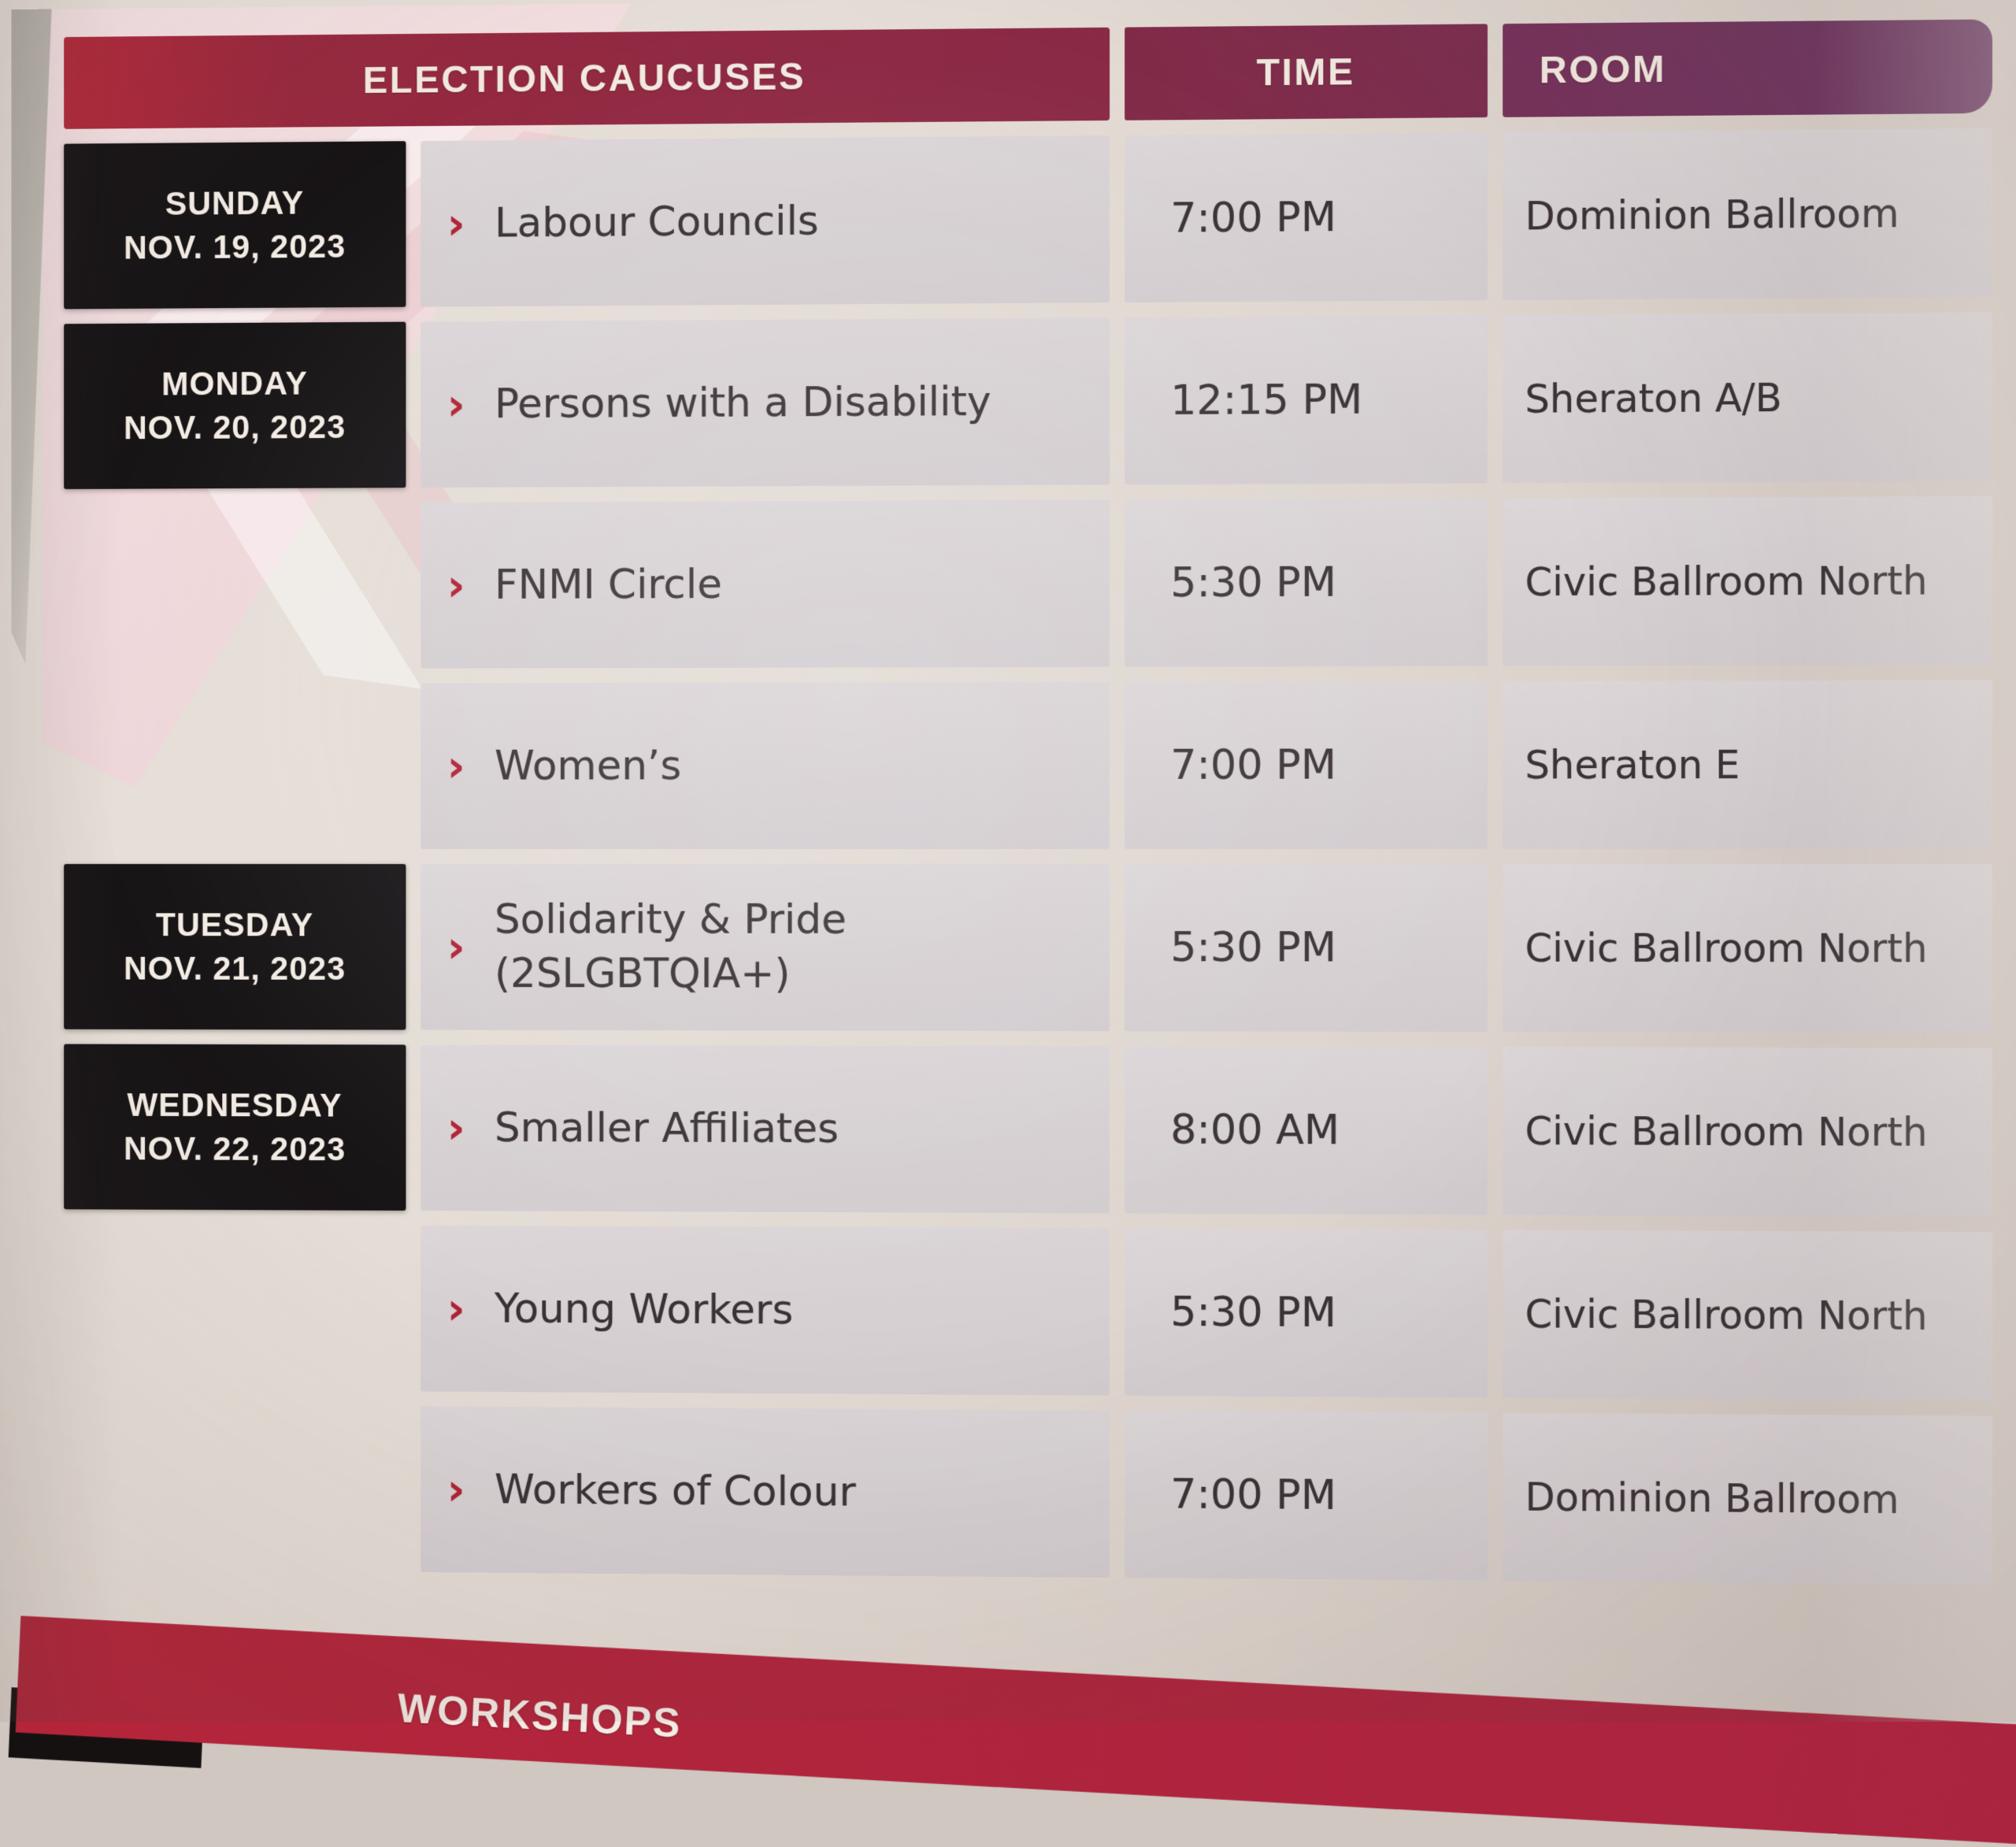  What do you see at coordinates (235, 203) in the screenshot?
I see `date-day: SUNDAY` at bounding box center [235, 203].